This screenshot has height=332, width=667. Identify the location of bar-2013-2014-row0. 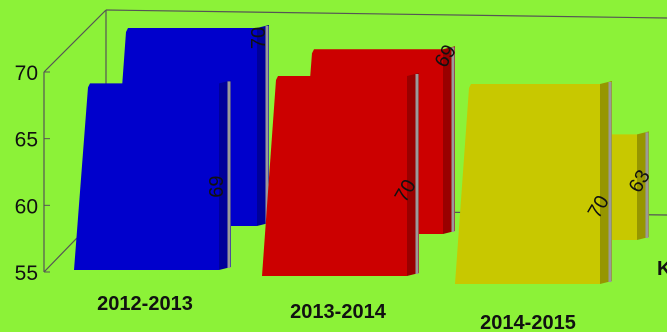
(340, 174).